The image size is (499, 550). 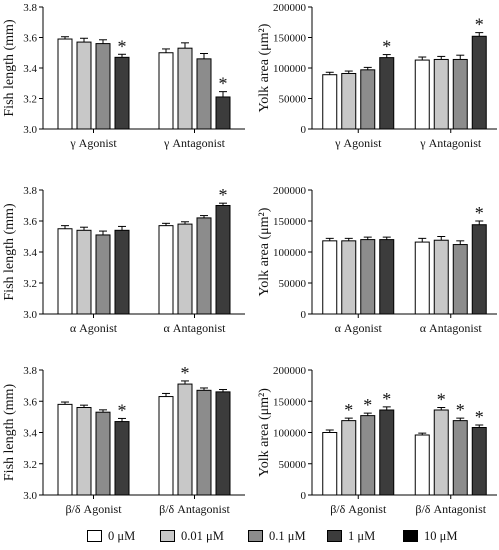 I want to click on chart1-y-tick-label-0: 3.0, so click(x=30, y=130).